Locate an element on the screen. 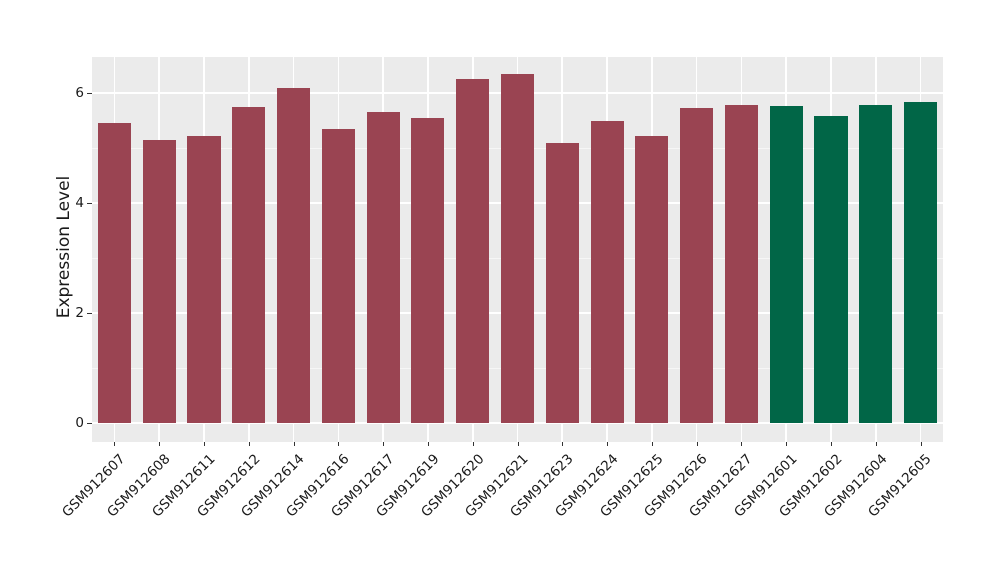 The height and width of the screenshot is (580, 1000). bar-GSM912619 is located at coordinates (428, 270).